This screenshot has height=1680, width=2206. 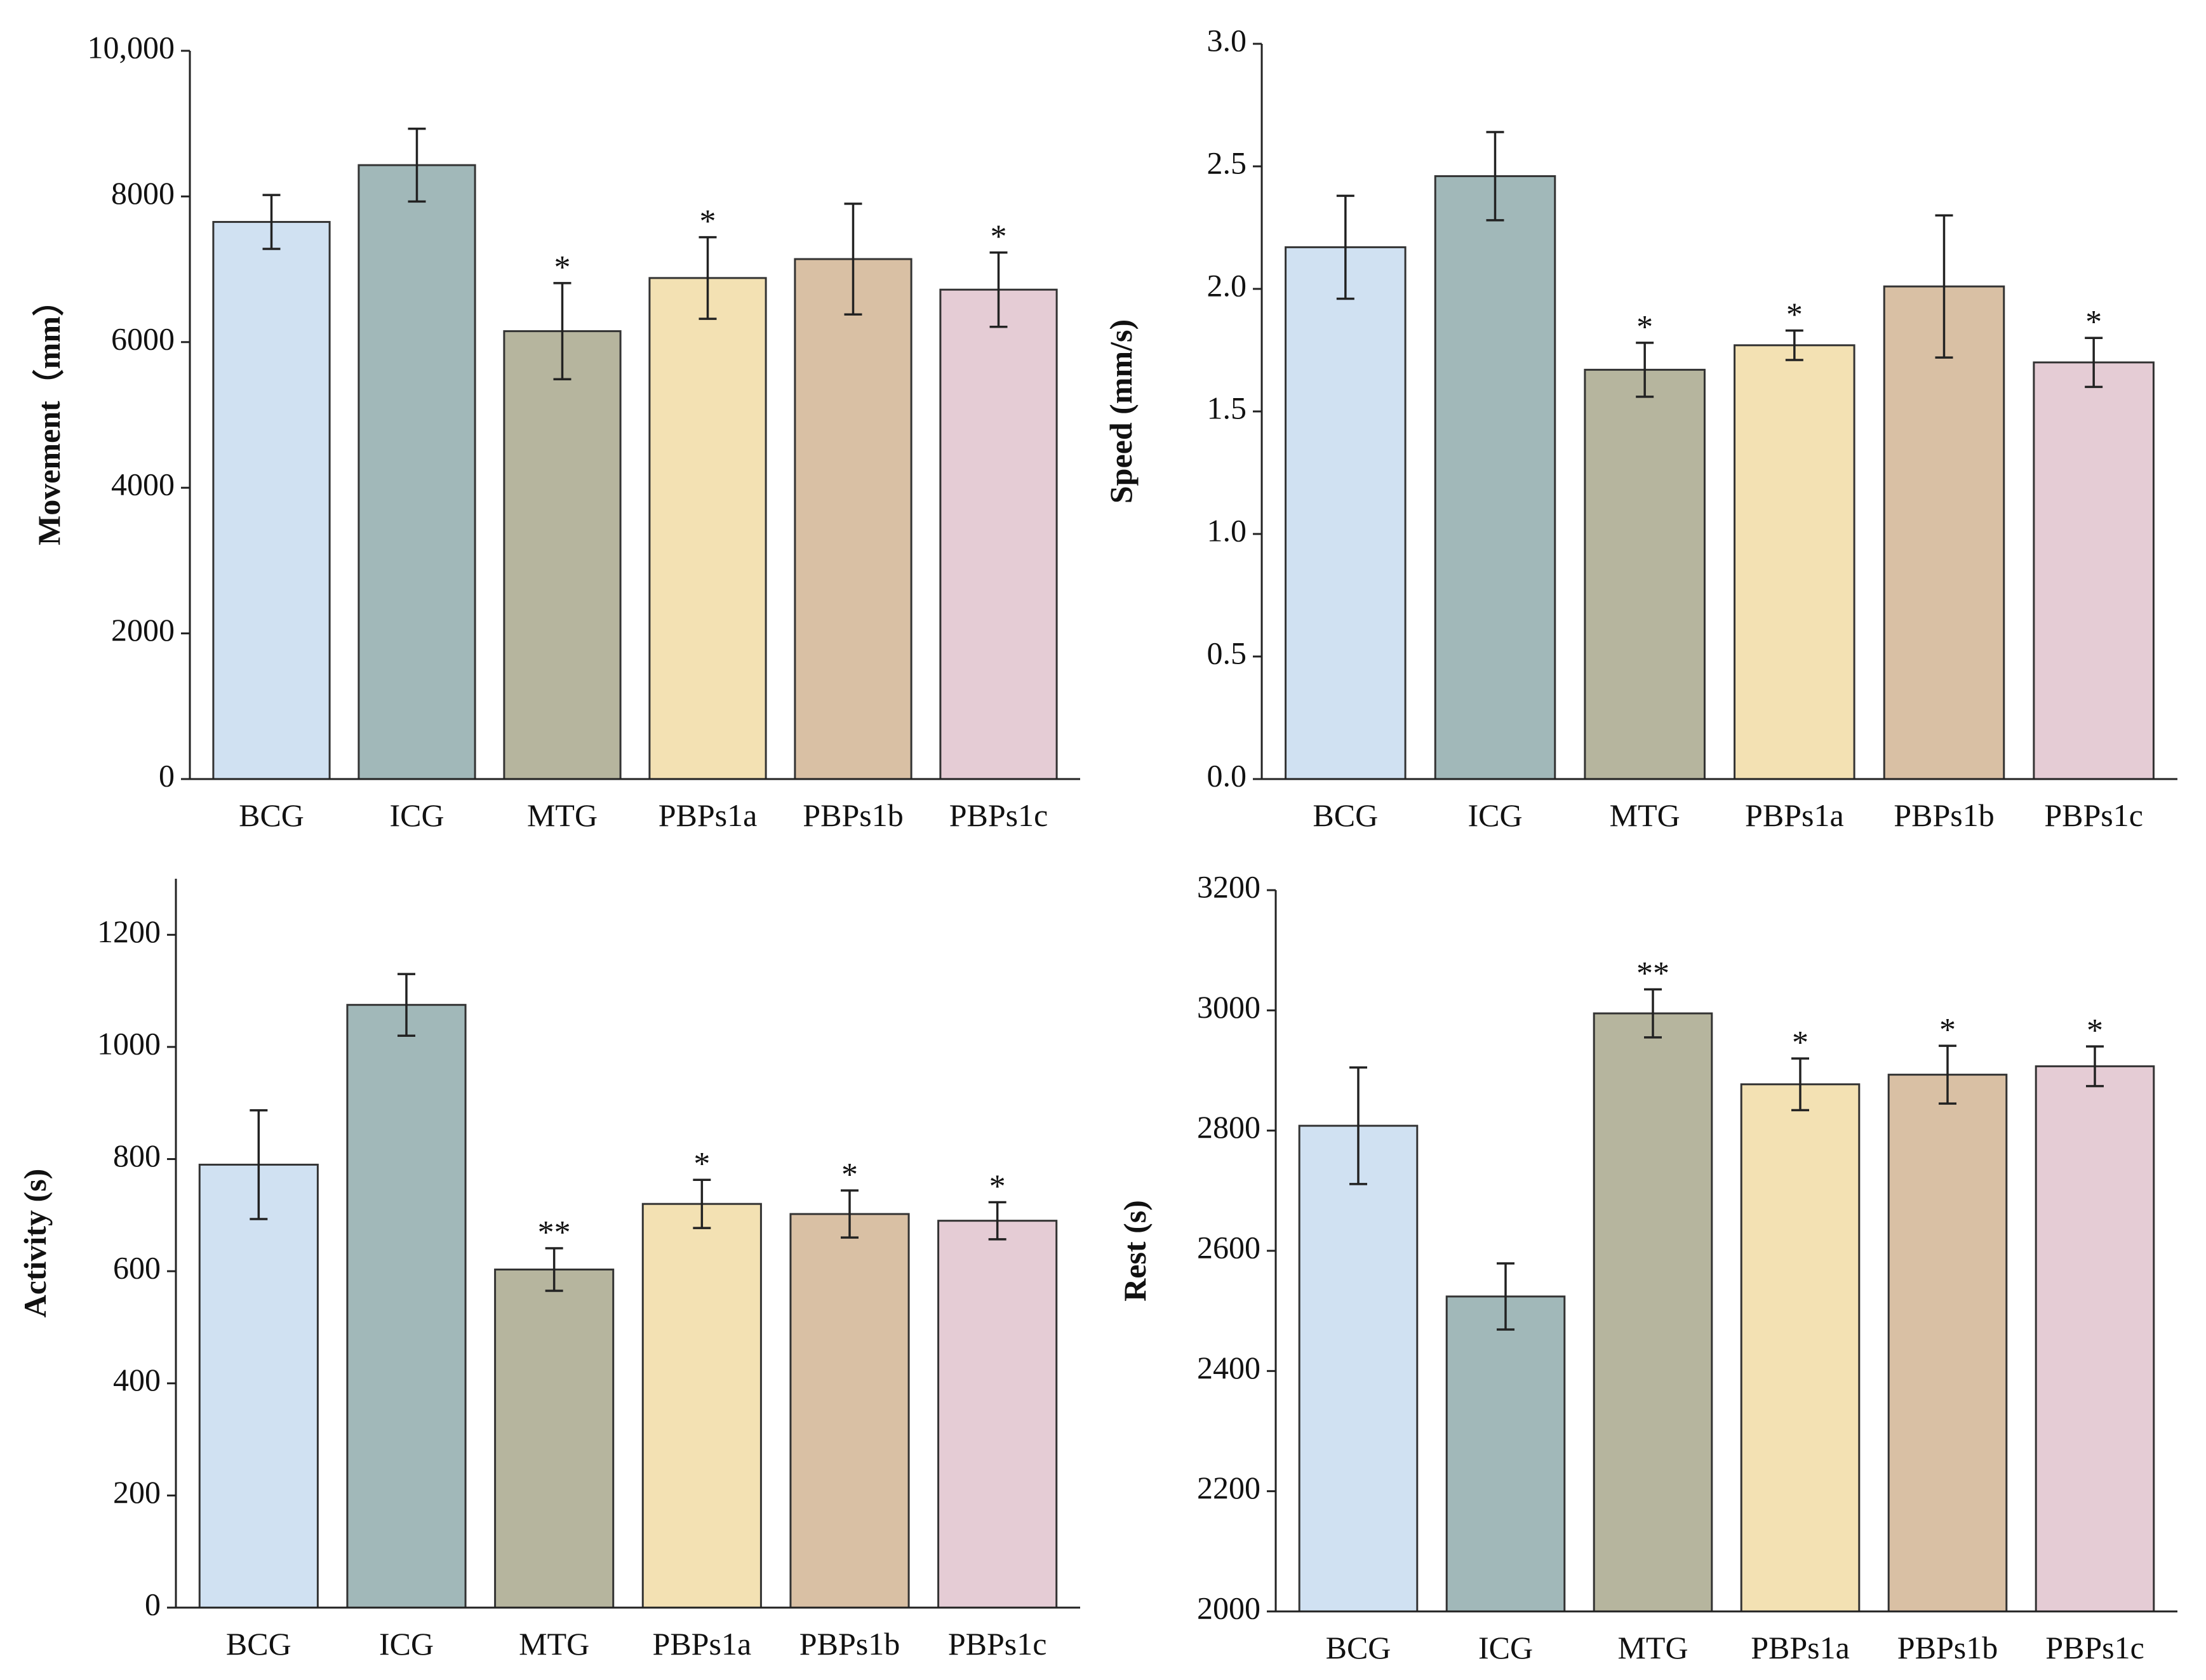 What do you see at coordinates (1227, 40) in the screenshot?
I see `y-tick-label: 3.0` at bounding box center [1227, 40].